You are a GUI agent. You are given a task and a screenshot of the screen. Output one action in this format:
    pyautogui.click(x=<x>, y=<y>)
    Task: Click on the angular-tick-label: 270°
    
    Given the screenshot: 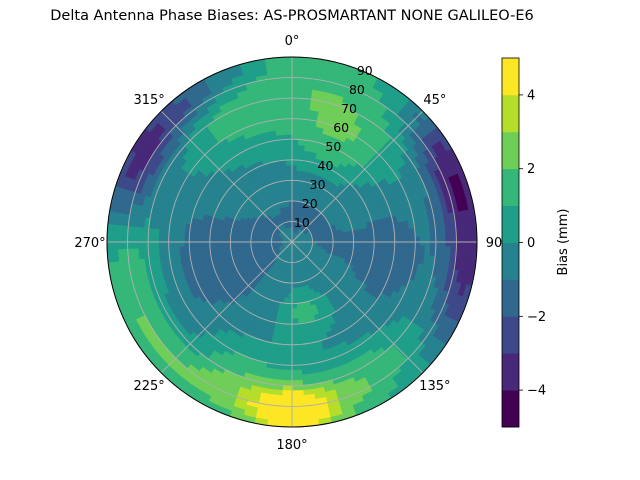 What is the action you would take?
    pyautogui.click(x=89, y=243)
    